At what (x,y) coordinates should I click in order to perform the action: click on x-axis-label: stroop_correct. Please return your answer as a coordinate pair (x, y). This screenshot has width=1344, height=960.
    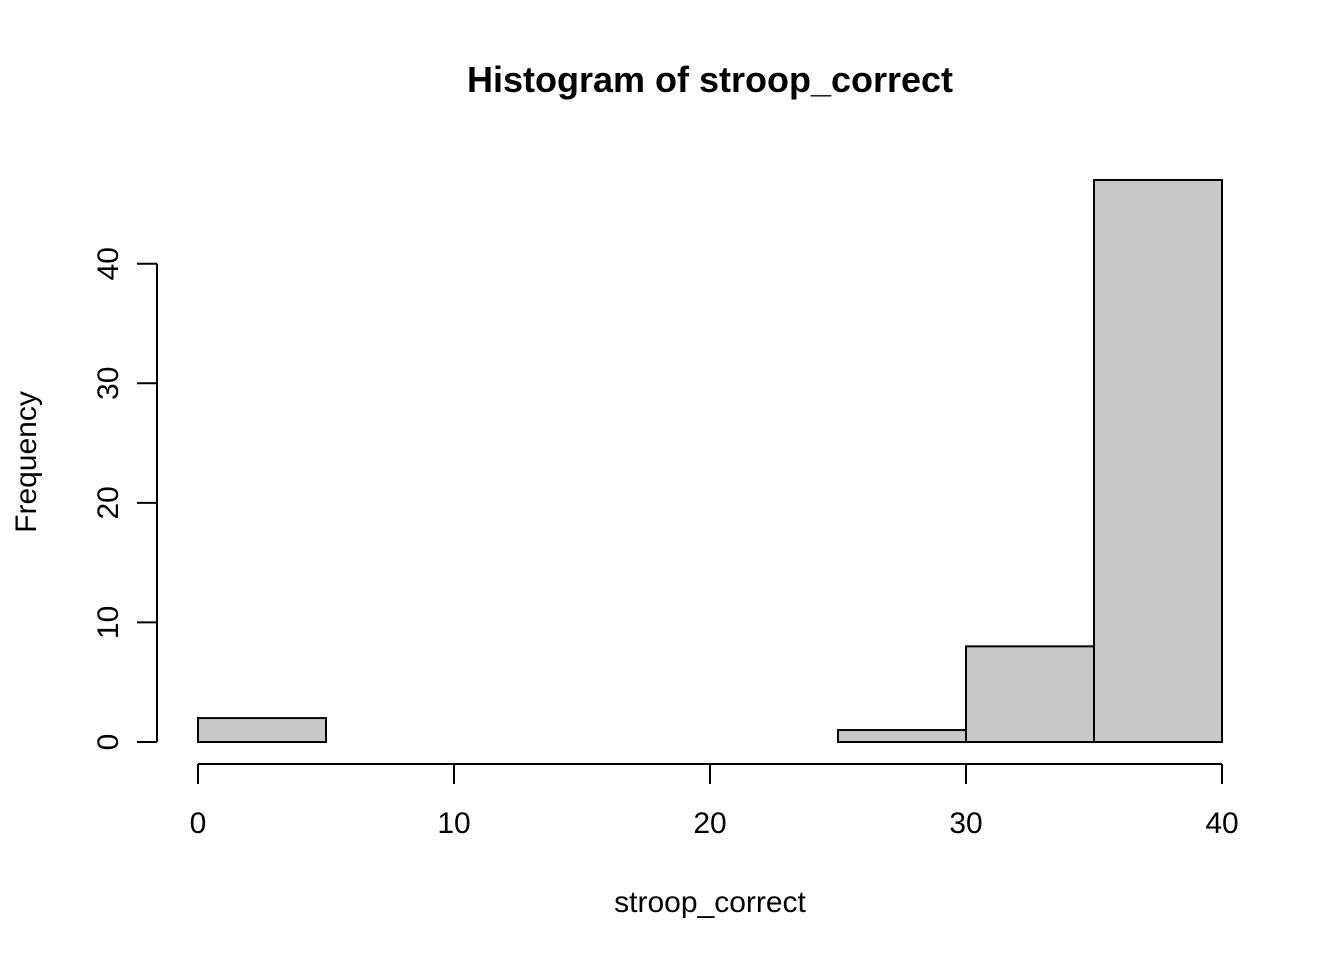
    Looking at the image, I should click on (710, 902).